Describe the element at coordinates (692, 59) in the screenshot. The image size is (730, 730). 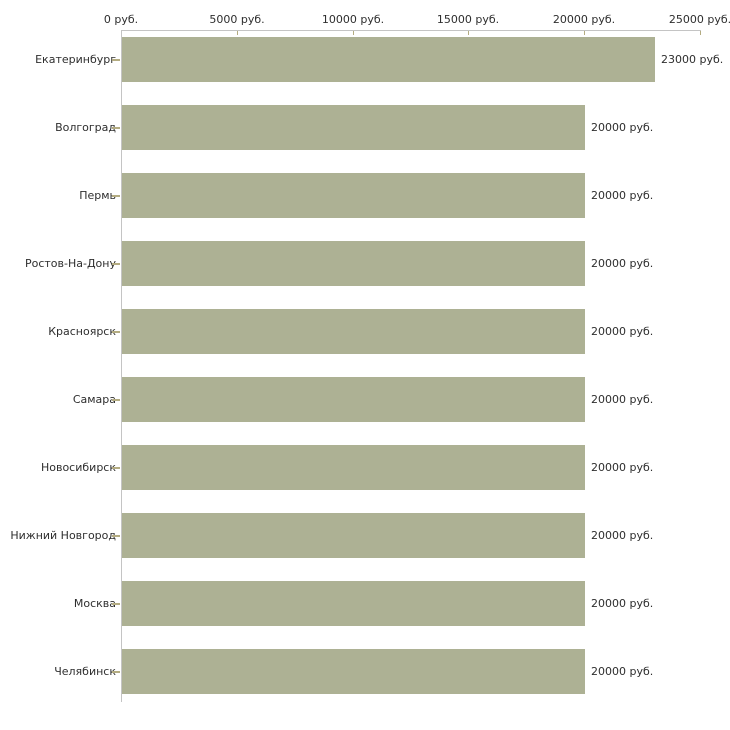
I see `value-label: 23000 руб.` at that location.